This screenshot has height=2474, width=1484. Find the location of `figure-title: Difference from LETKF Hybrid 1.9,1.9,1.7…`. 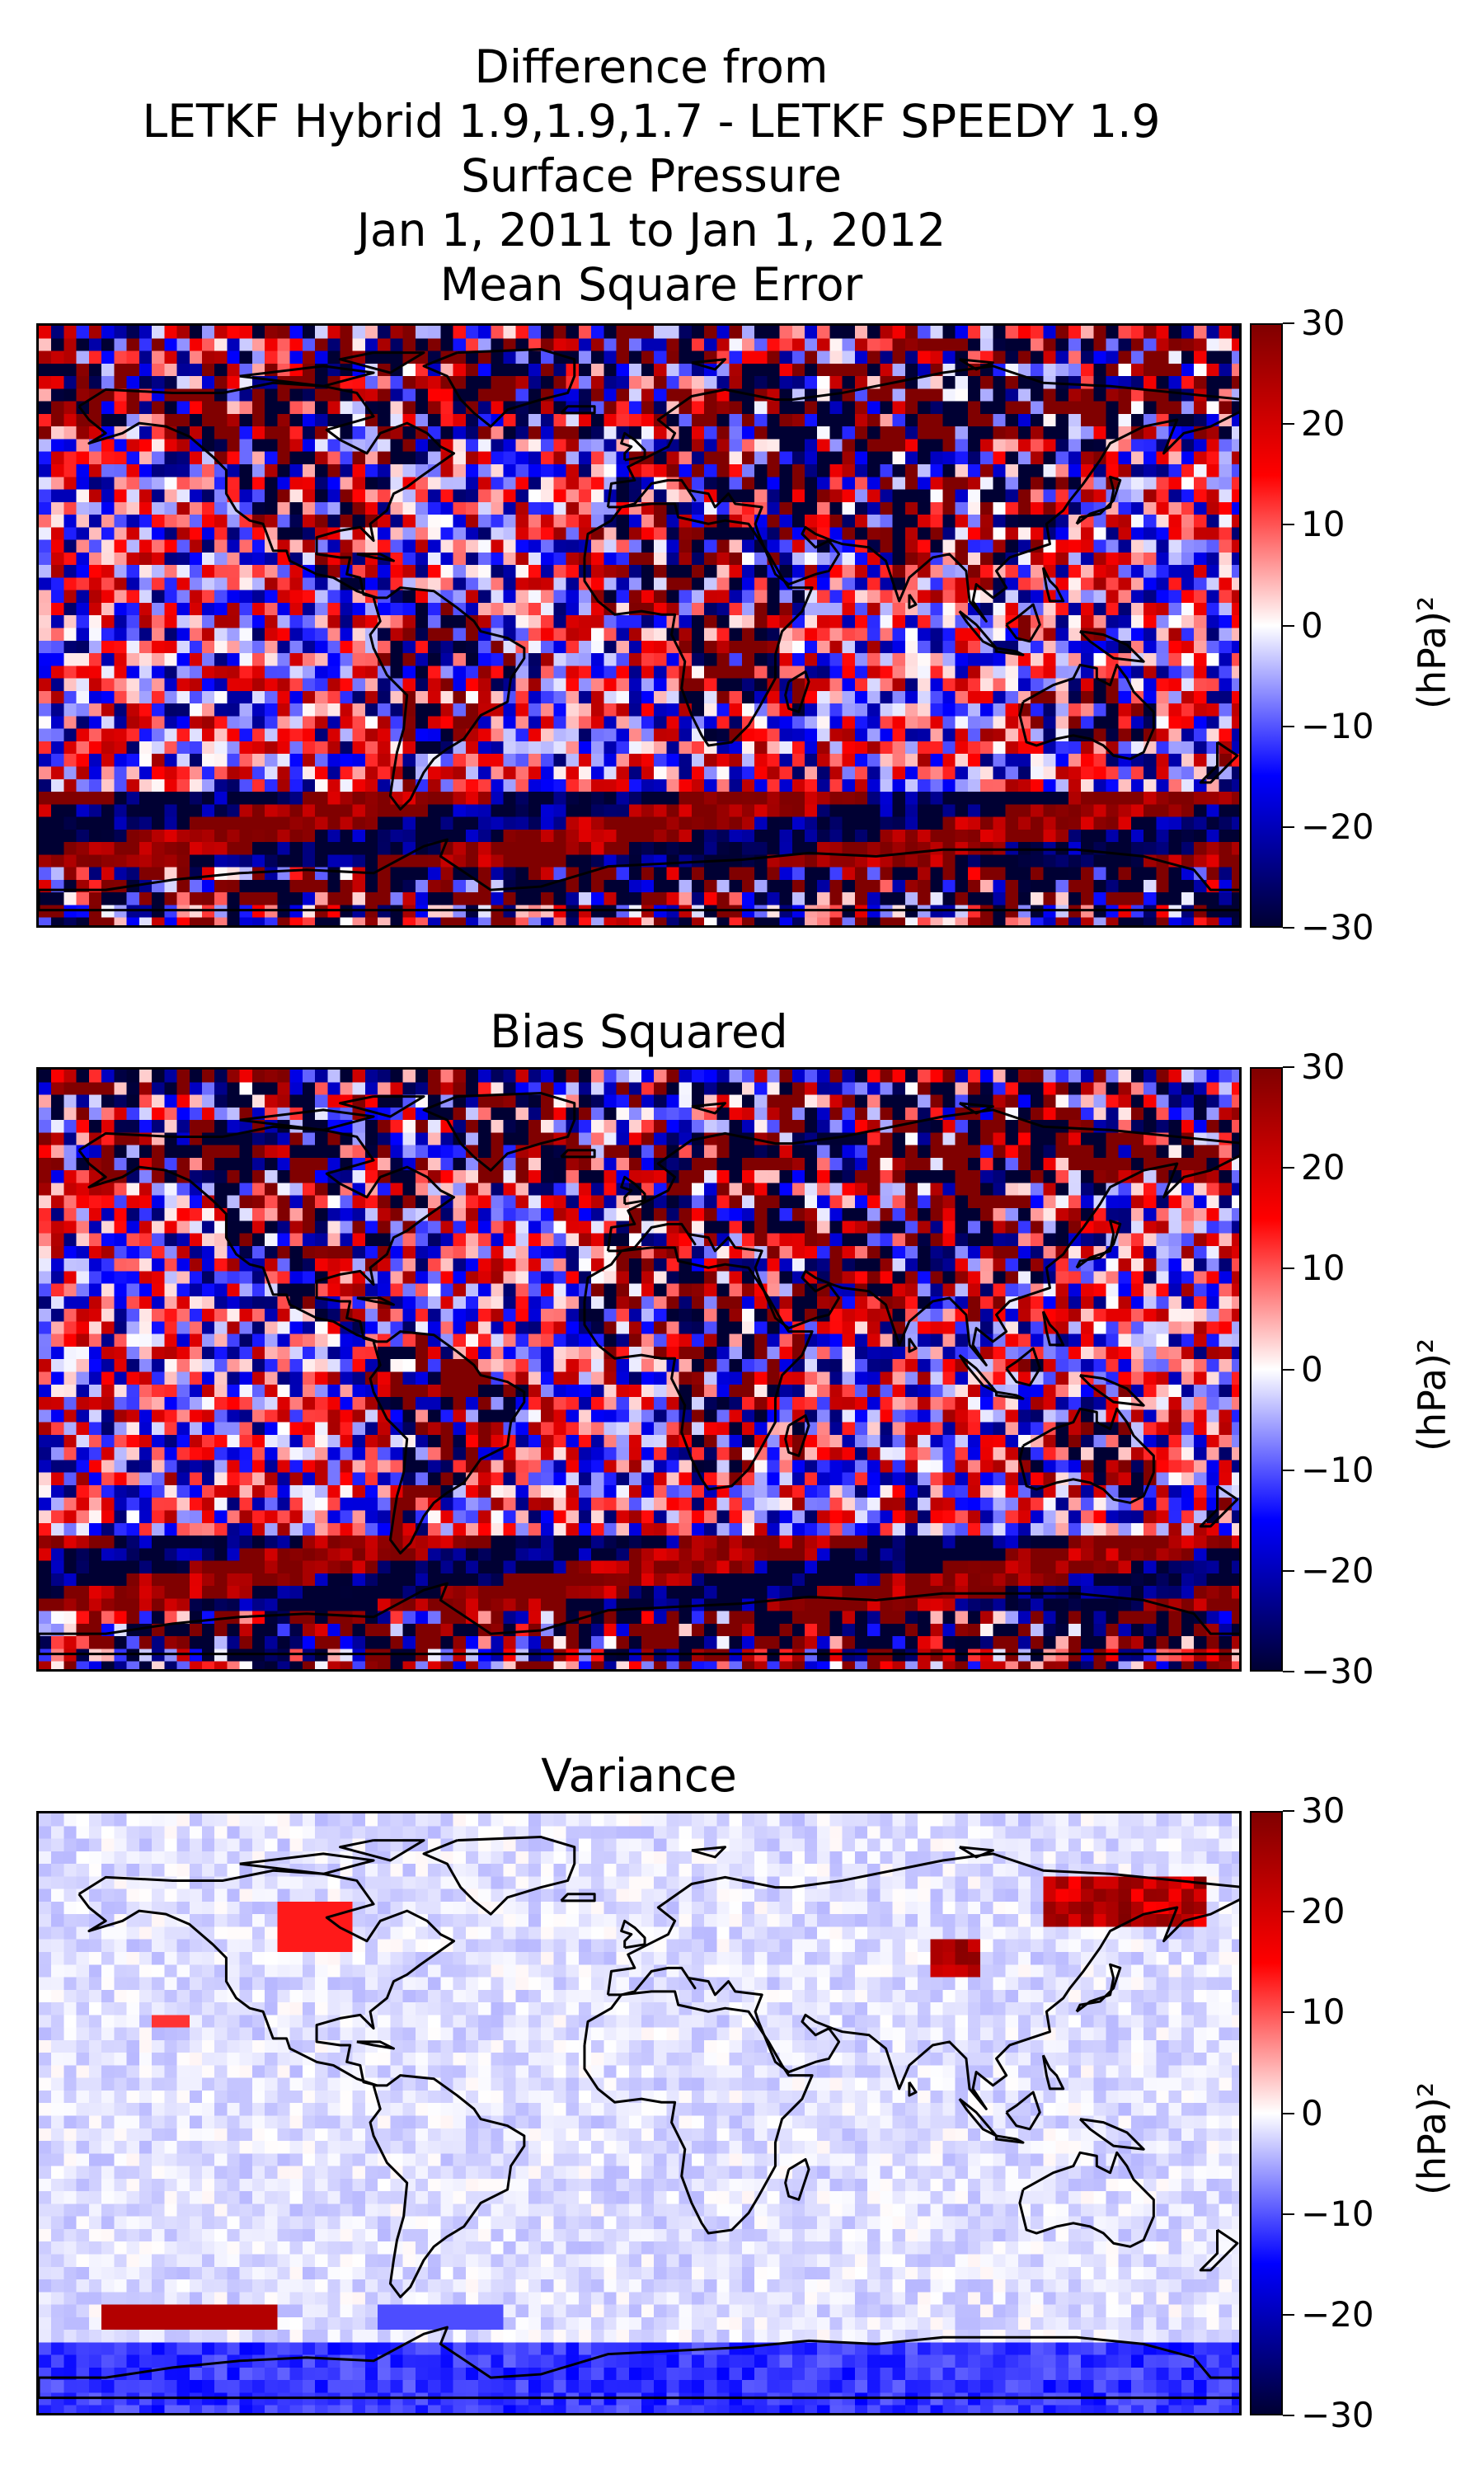

figure-title: Difference from LETKF Hybrid 1.9,1.9,1.7… is located at coordinates (651, 176).